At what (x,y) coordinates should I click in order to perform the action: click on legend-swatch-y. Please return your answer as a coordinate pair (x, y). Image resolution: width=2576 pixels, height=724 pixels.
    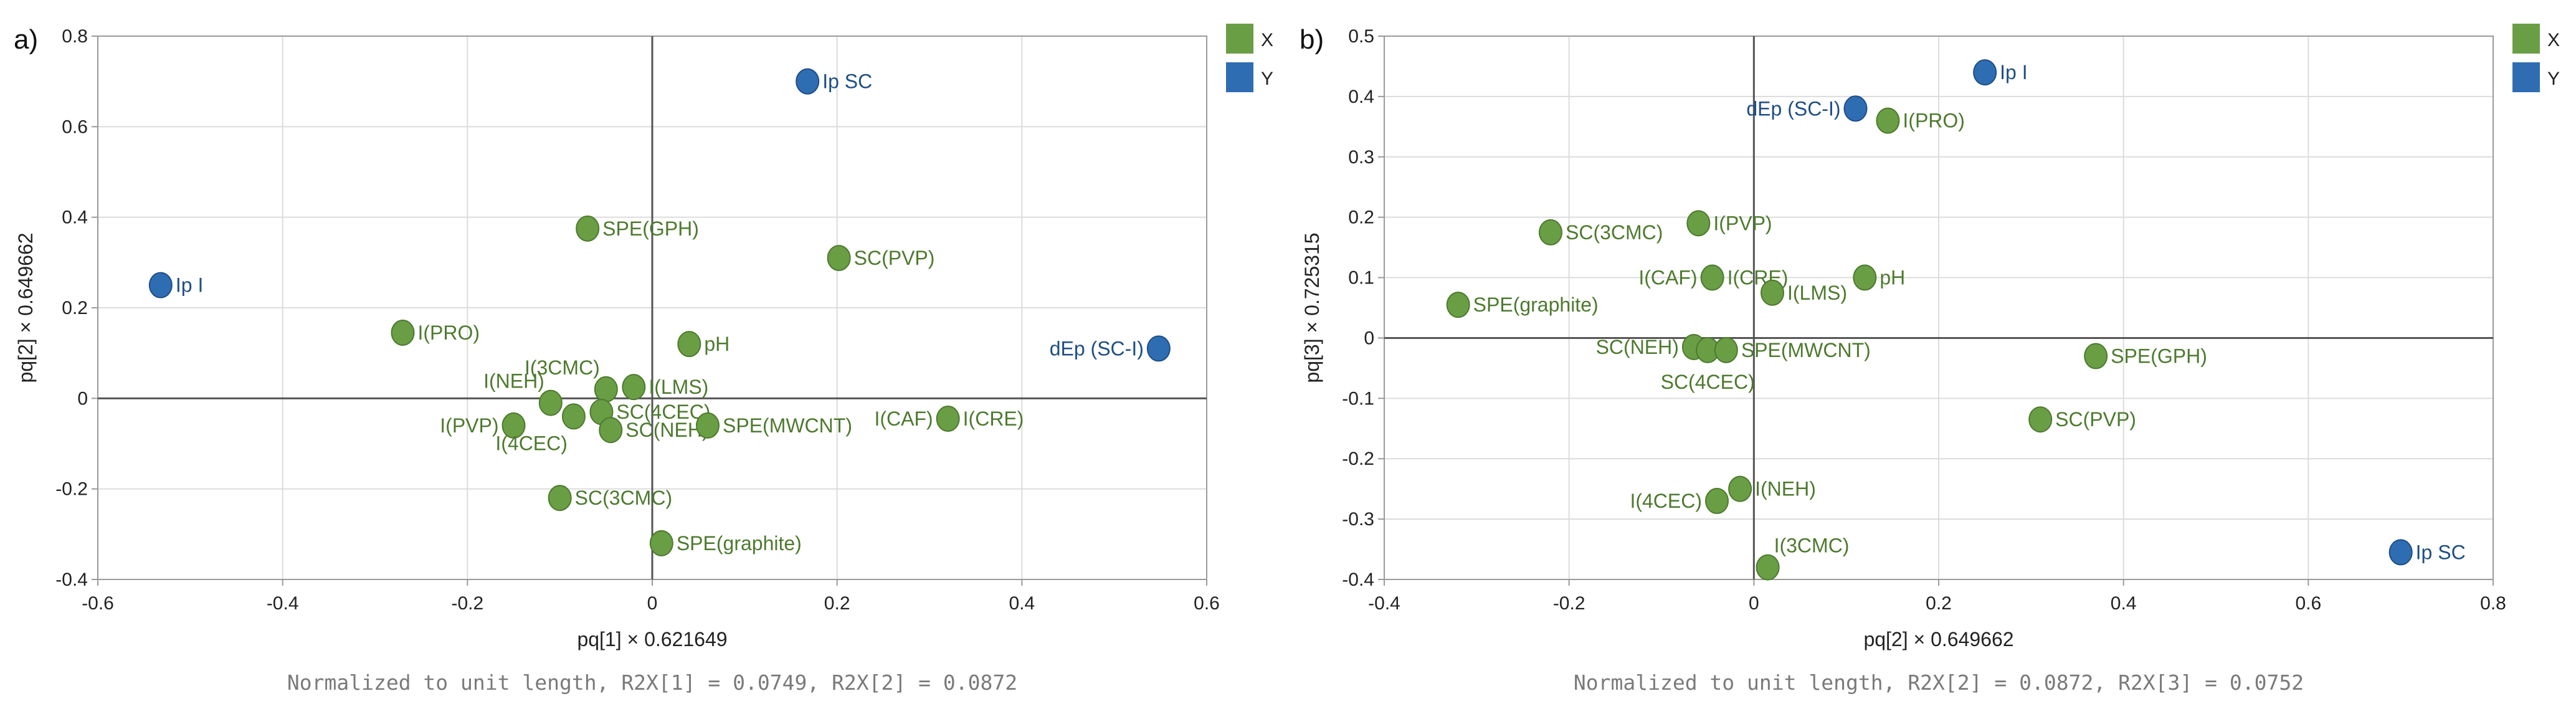
    Looking at the image, I should click on (1239, 77).